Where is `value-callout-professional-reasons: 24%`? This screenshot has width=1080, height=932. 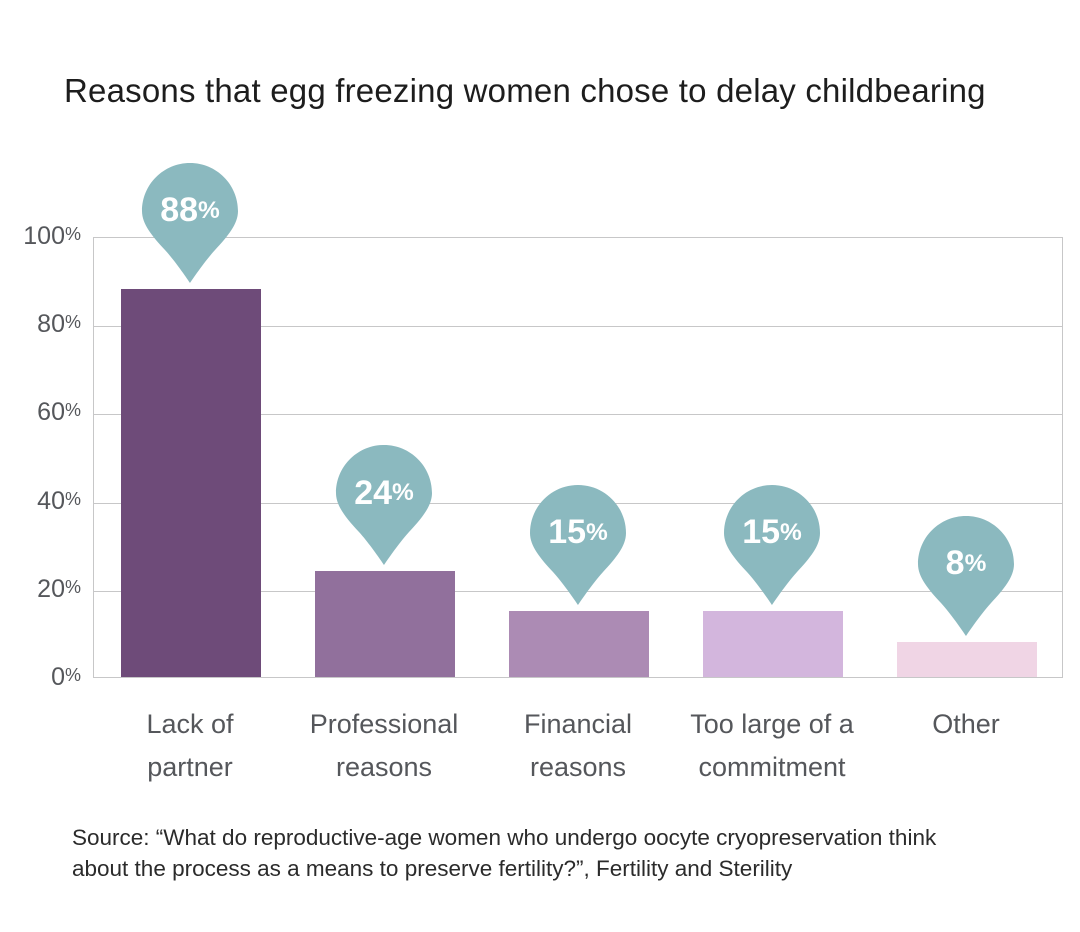
value-callout-professional-reasons: 24% is located at coordinates (384, 505).